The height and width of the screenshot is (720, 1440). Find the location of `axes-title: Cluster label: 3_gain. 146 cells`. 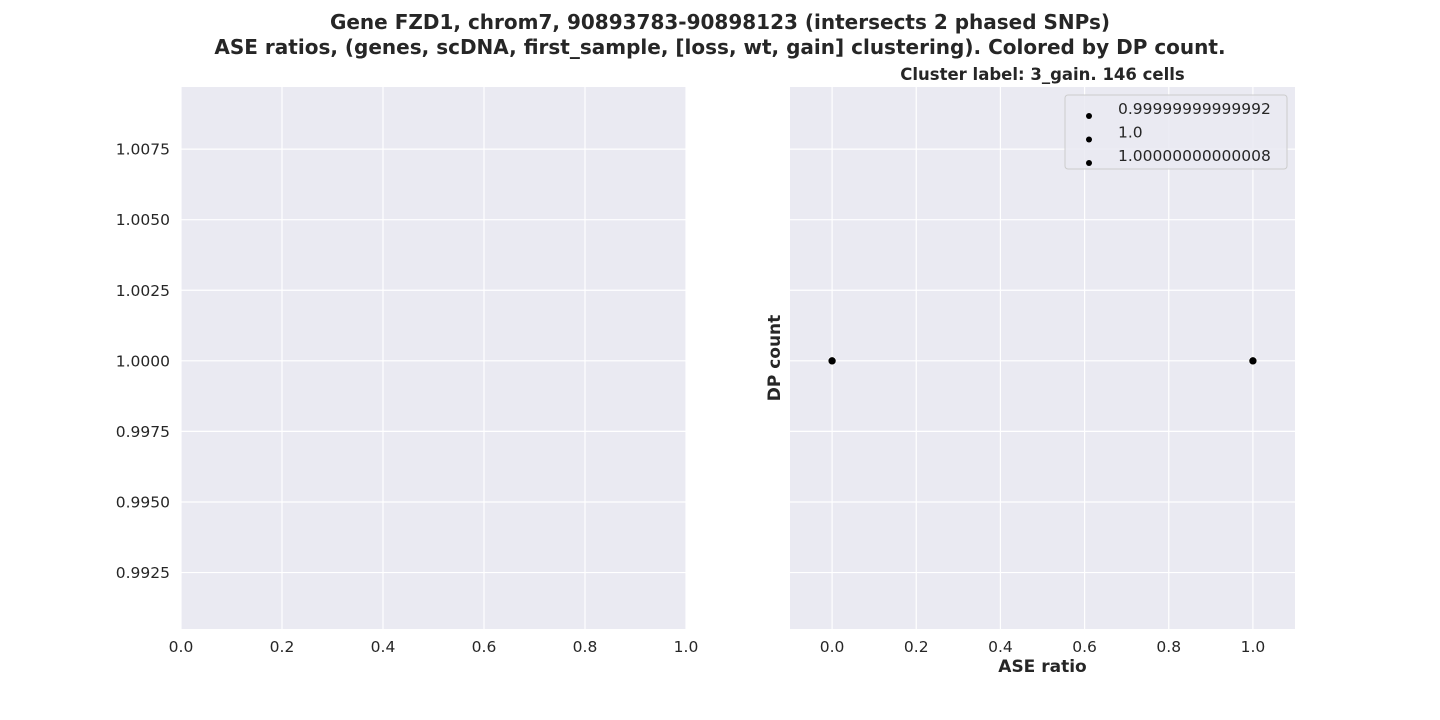

axes-title: Cluster label: 3_gain. 146 cells is located at coordinates (1042, 74).